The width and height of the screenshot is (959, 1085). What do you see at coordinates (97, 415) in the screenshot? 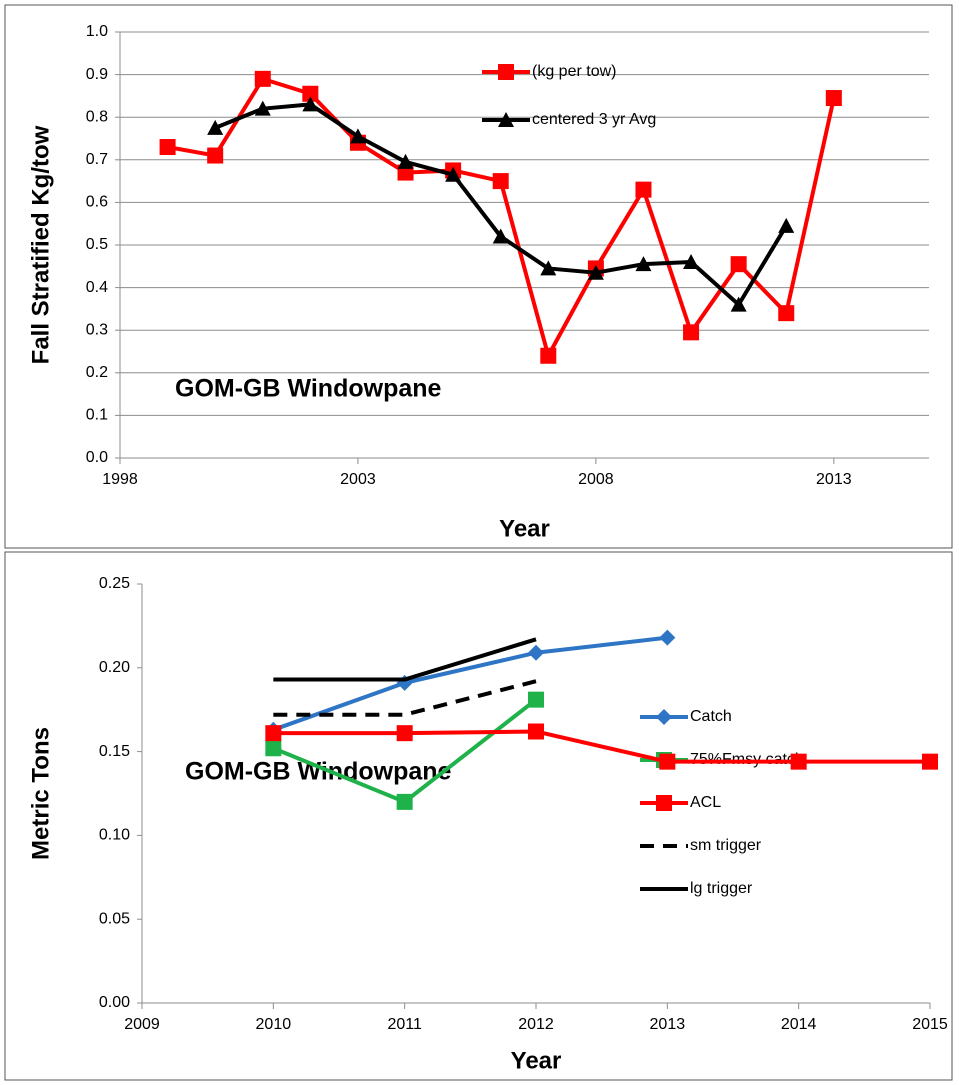
I see `y-tick-label: 0.1` at bounding box center [97, 415].